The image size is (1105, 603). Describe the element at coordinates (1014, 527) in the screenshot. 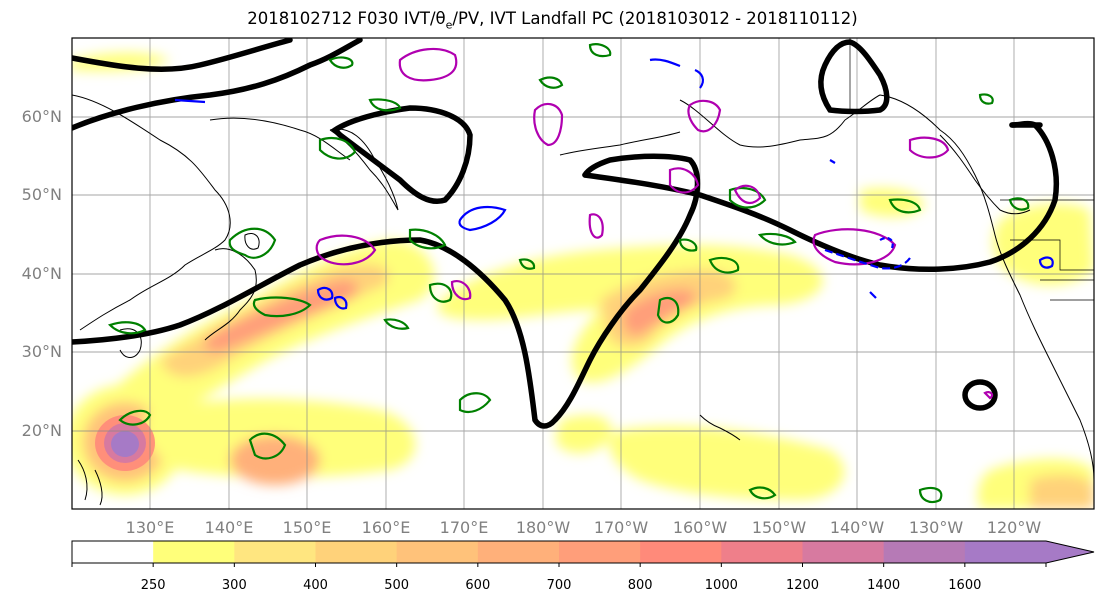

I see `lon-label-120w: 120°W` at that location.